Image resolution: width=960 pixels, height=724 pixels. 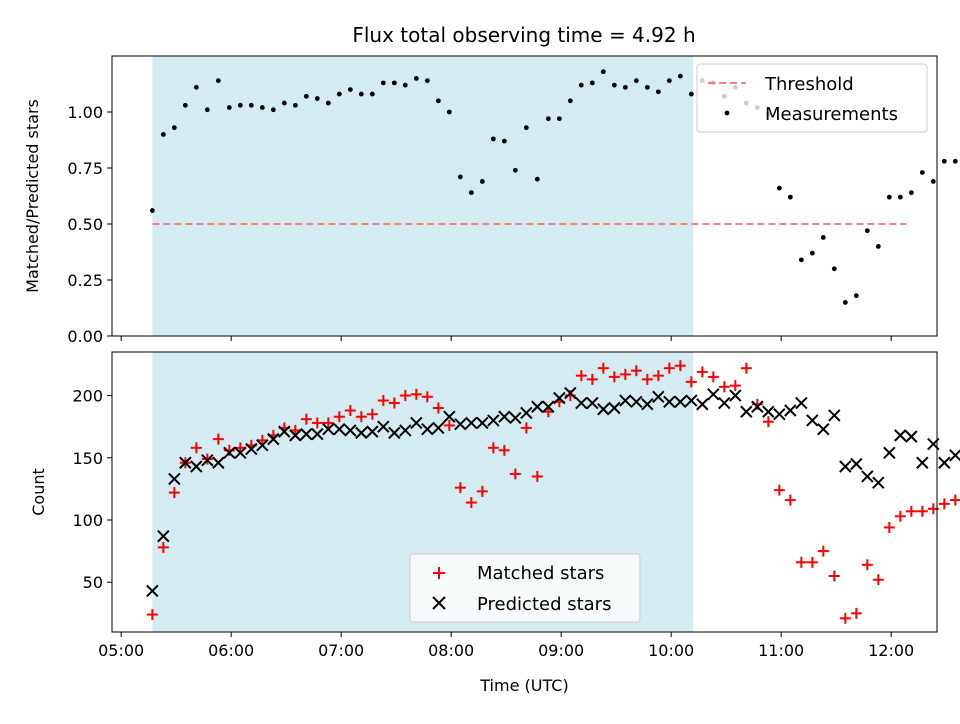 I want to click on legend-matched-label: Matched stars, so click(x=540, y=573).